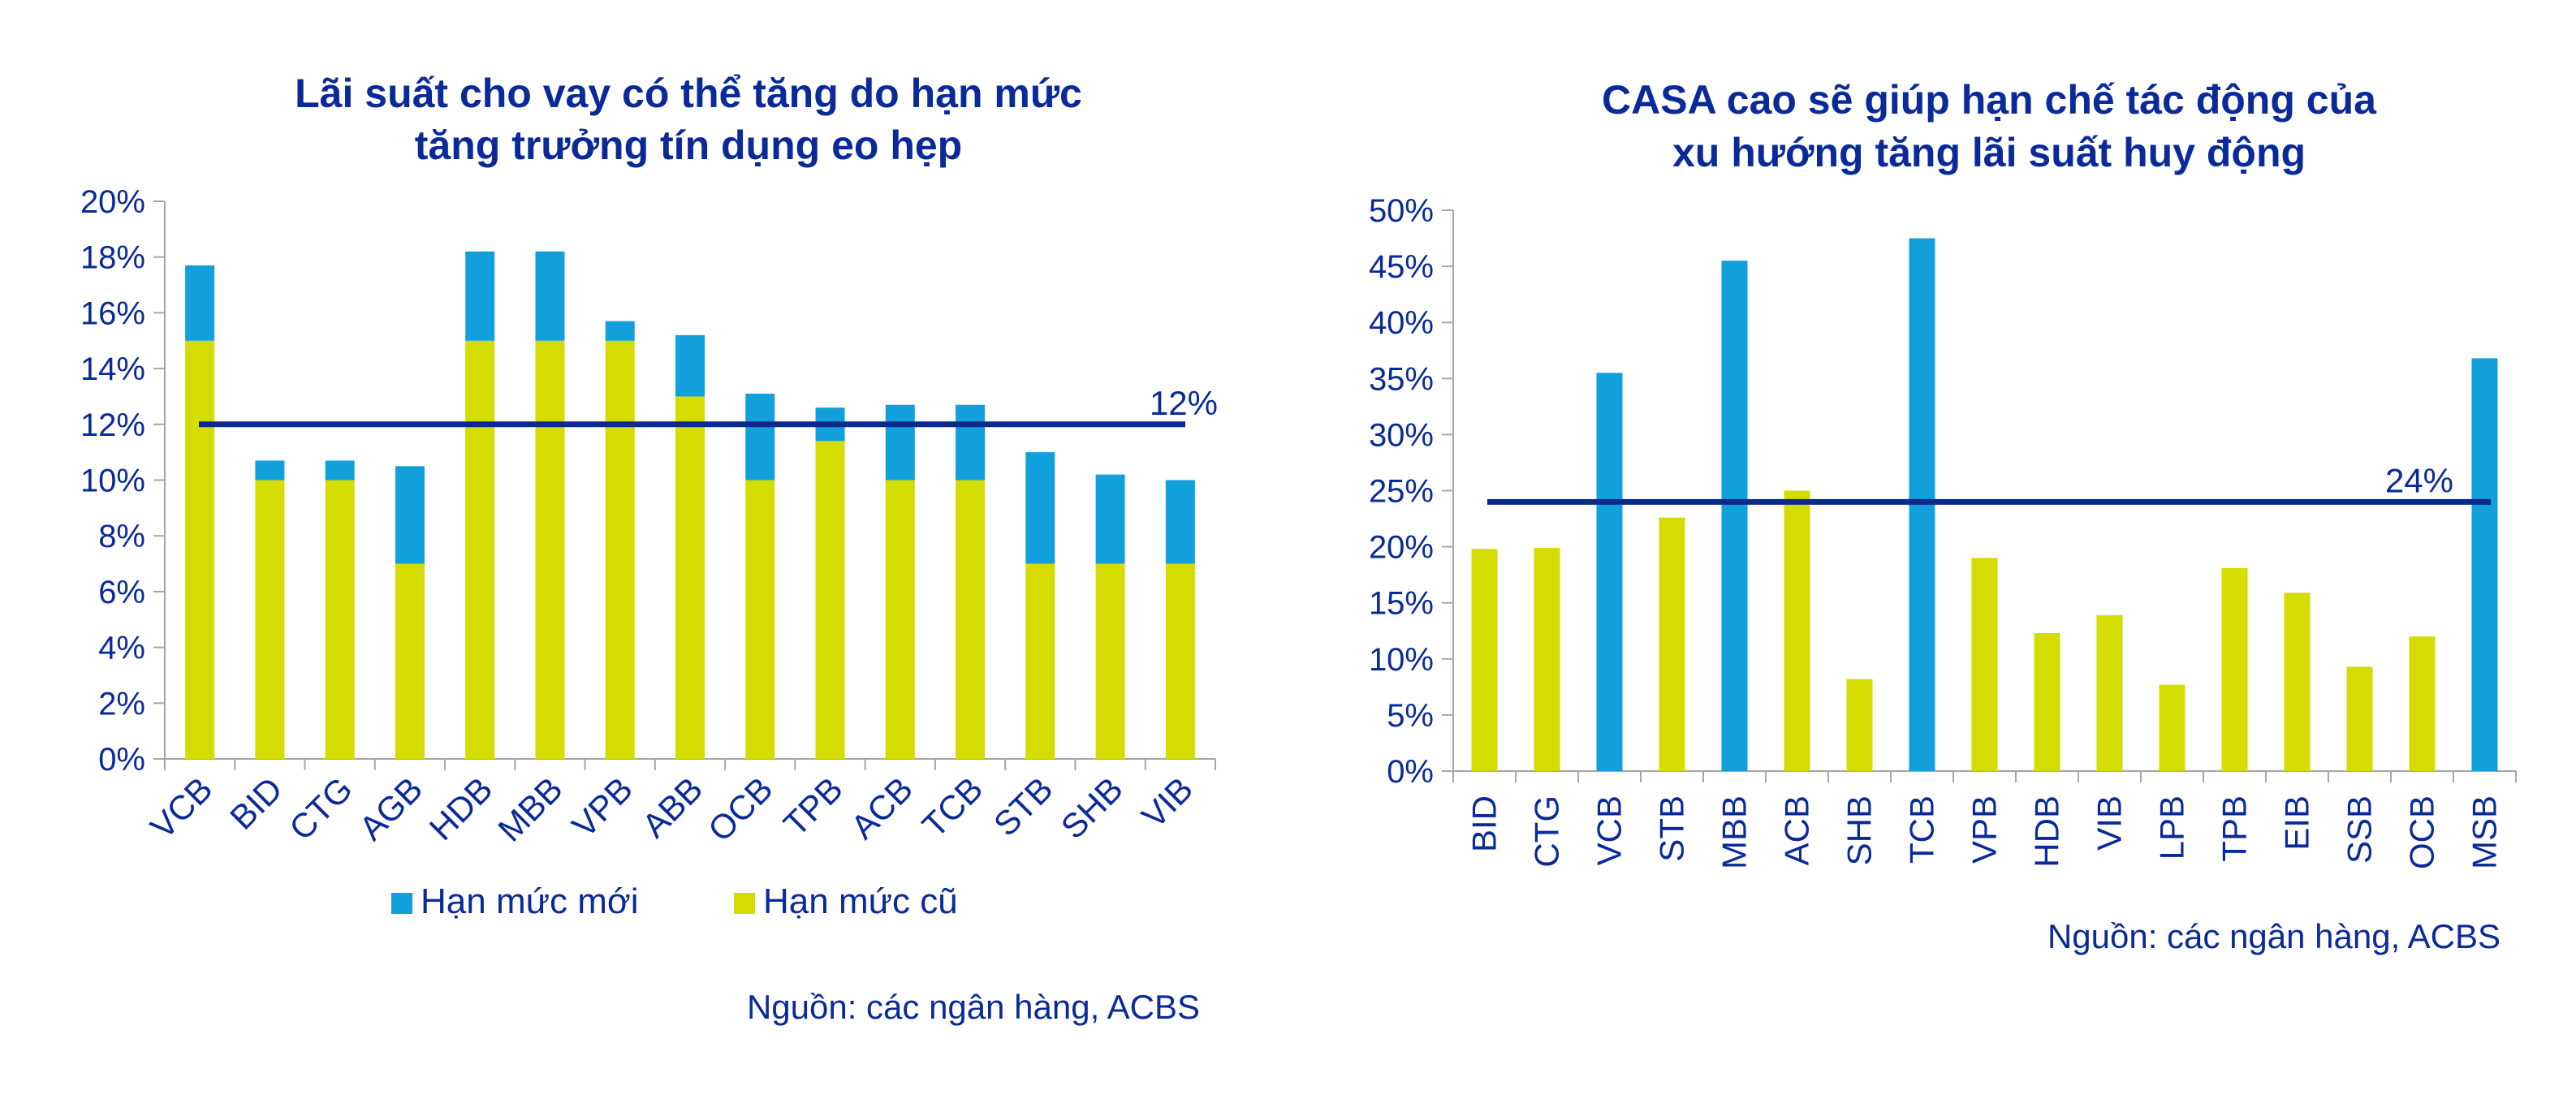 Image resolution: width=2576 pixels, height=1099 pixels. What do you see at coordinates (112, 202) in the screenshot?
I see `chart1-ytick-label: 20%` at bounding box center [112, 202].